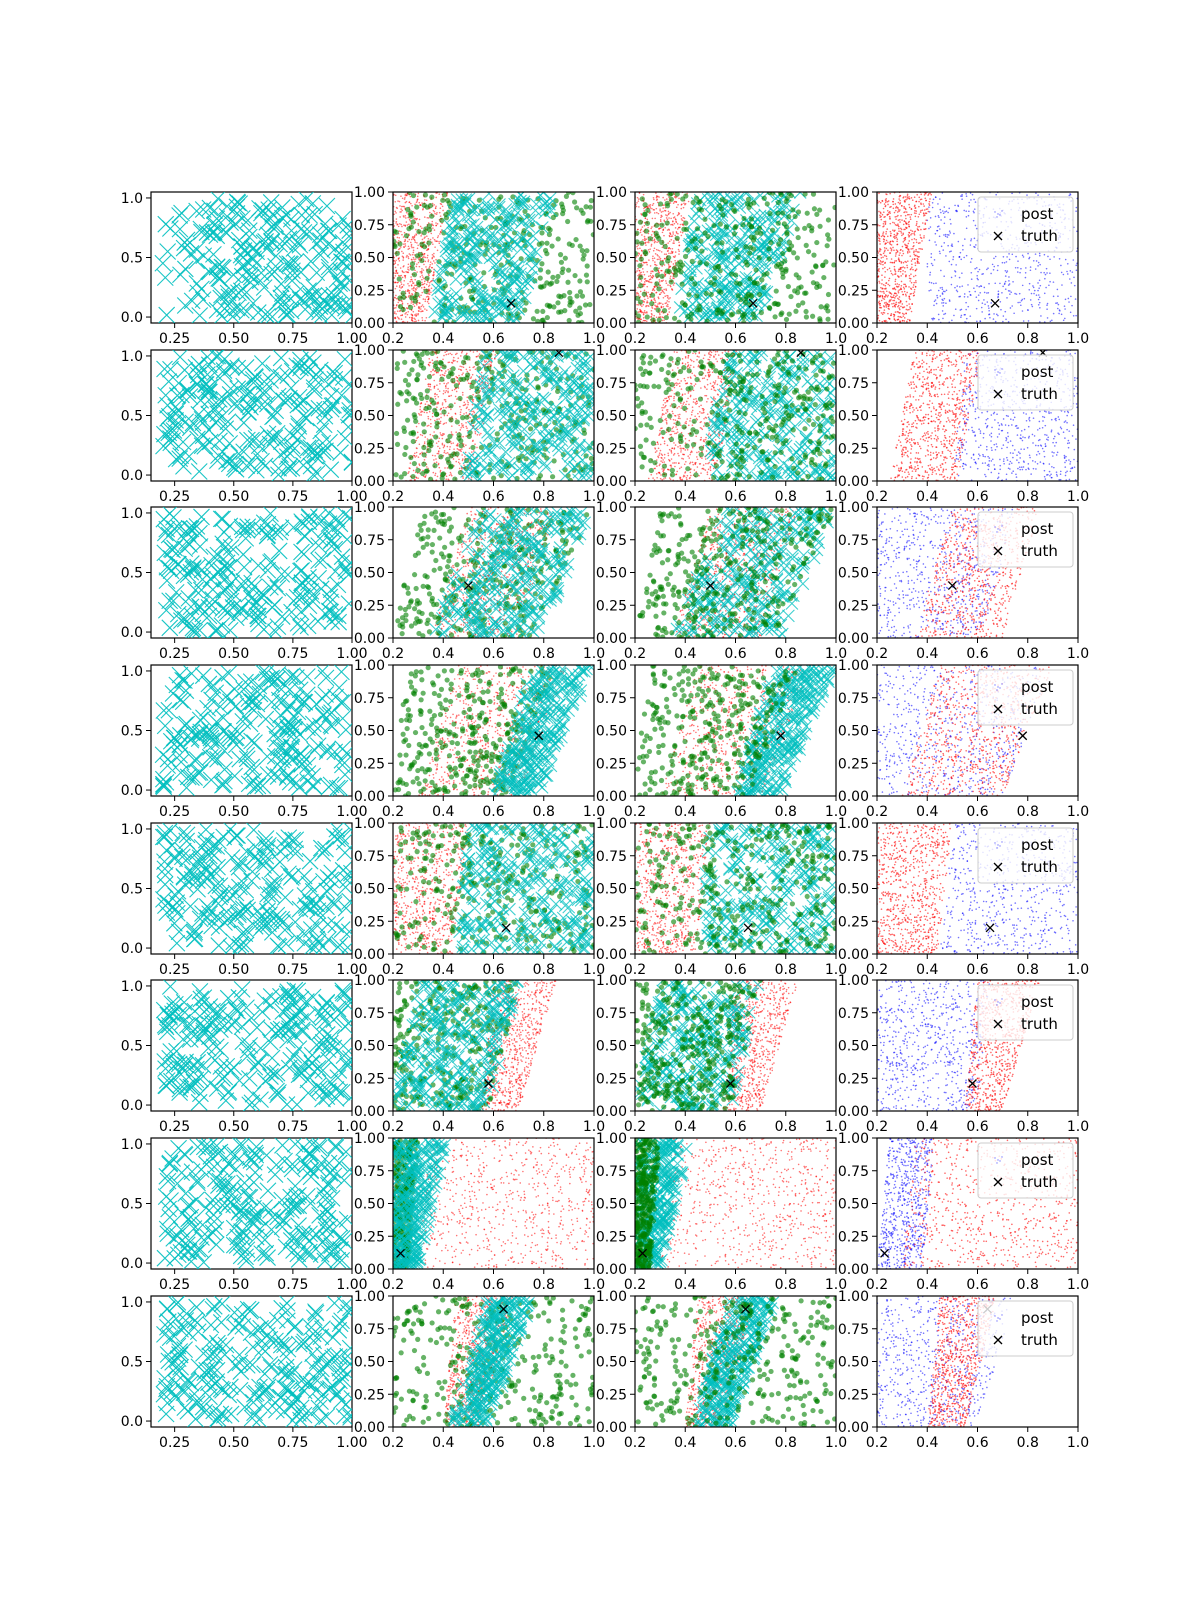 This screenshot has width=1200, height=1600. I want to click on scatter-points, so click(493, 257).